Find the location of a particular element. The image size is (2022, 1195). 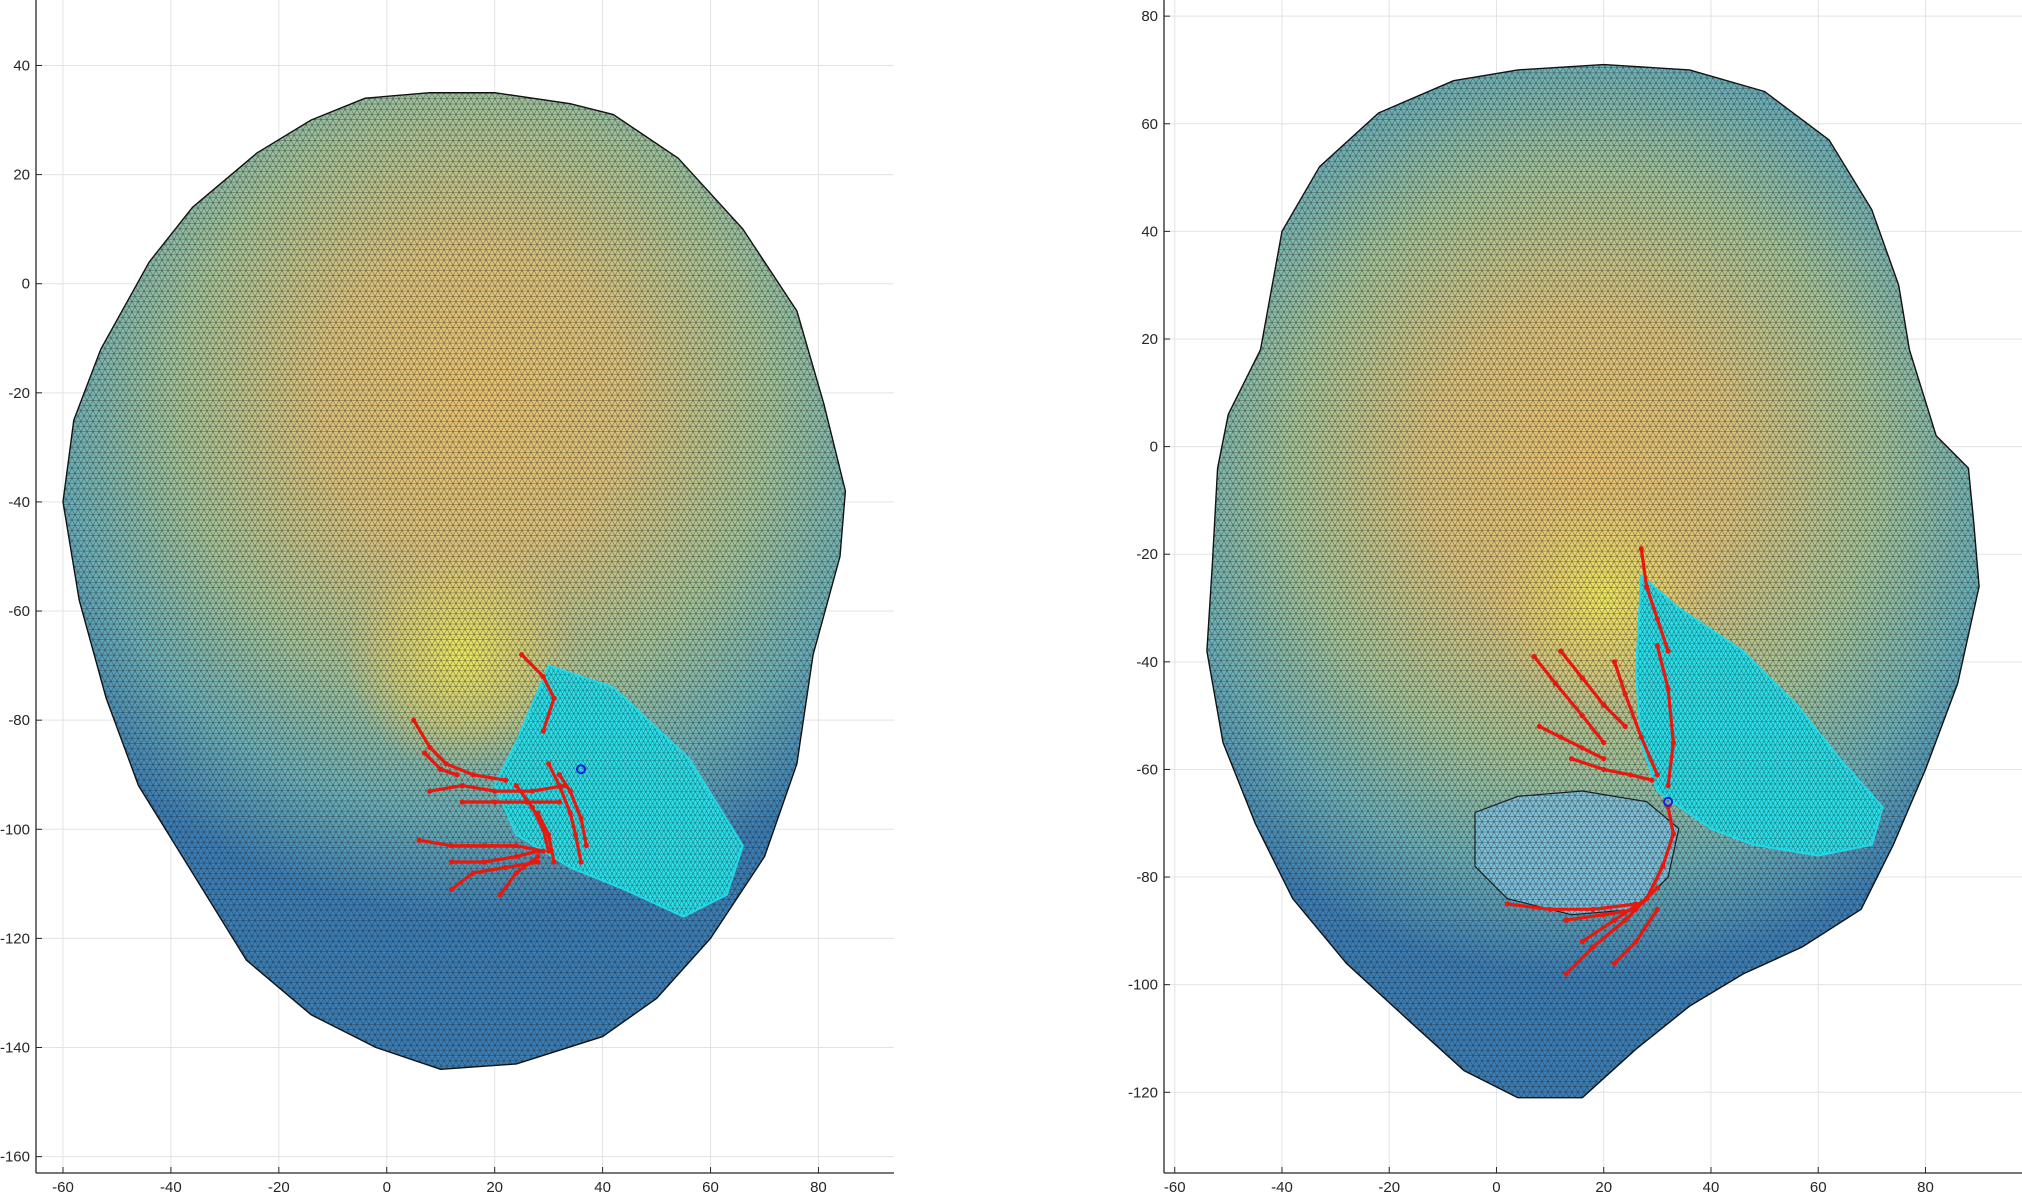

y-tick-label: -100 is located at coordinates (15, 829).